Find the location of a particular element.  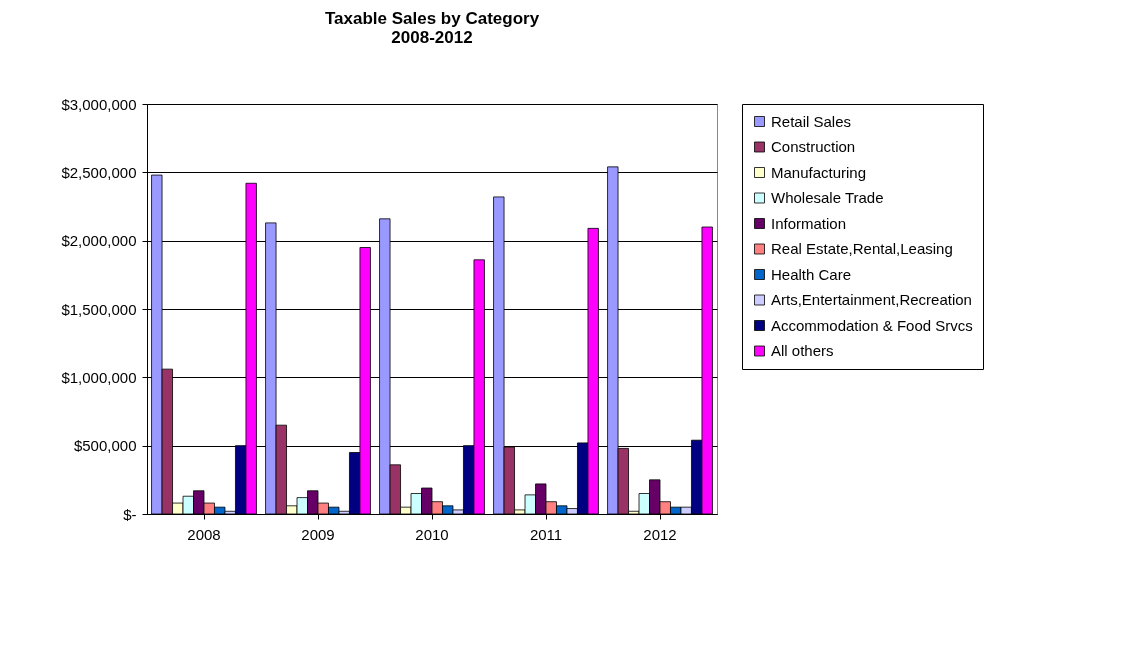

legend-label: Health Care is located at coordinates (811, 274).